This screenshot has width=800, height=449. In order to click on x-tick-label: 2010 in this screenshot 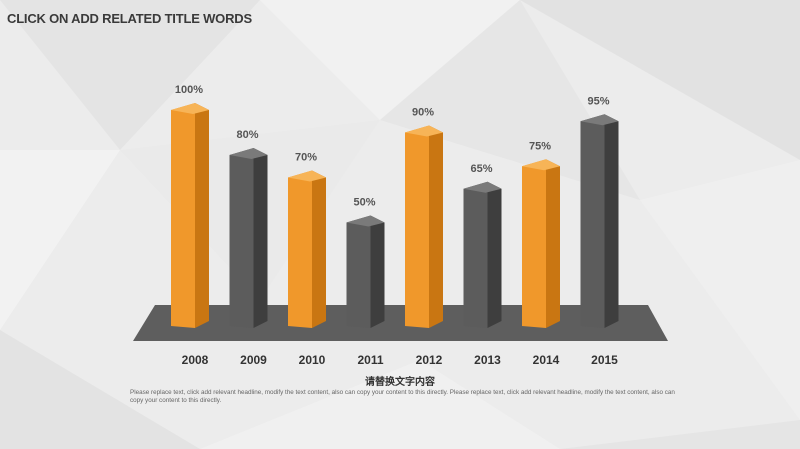, I will do `click(312, 360)`.